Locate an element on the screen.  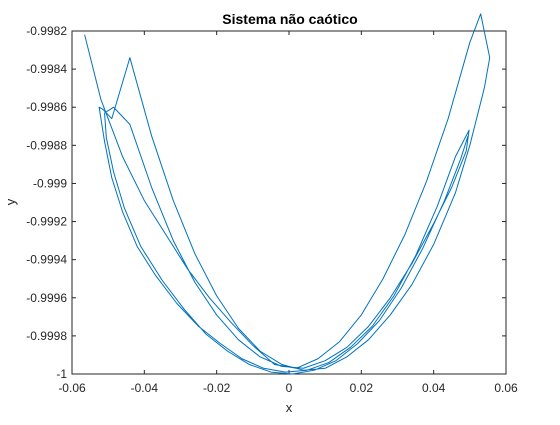
y-tick-label: -0.9988 is located at coordinates (46, 145).